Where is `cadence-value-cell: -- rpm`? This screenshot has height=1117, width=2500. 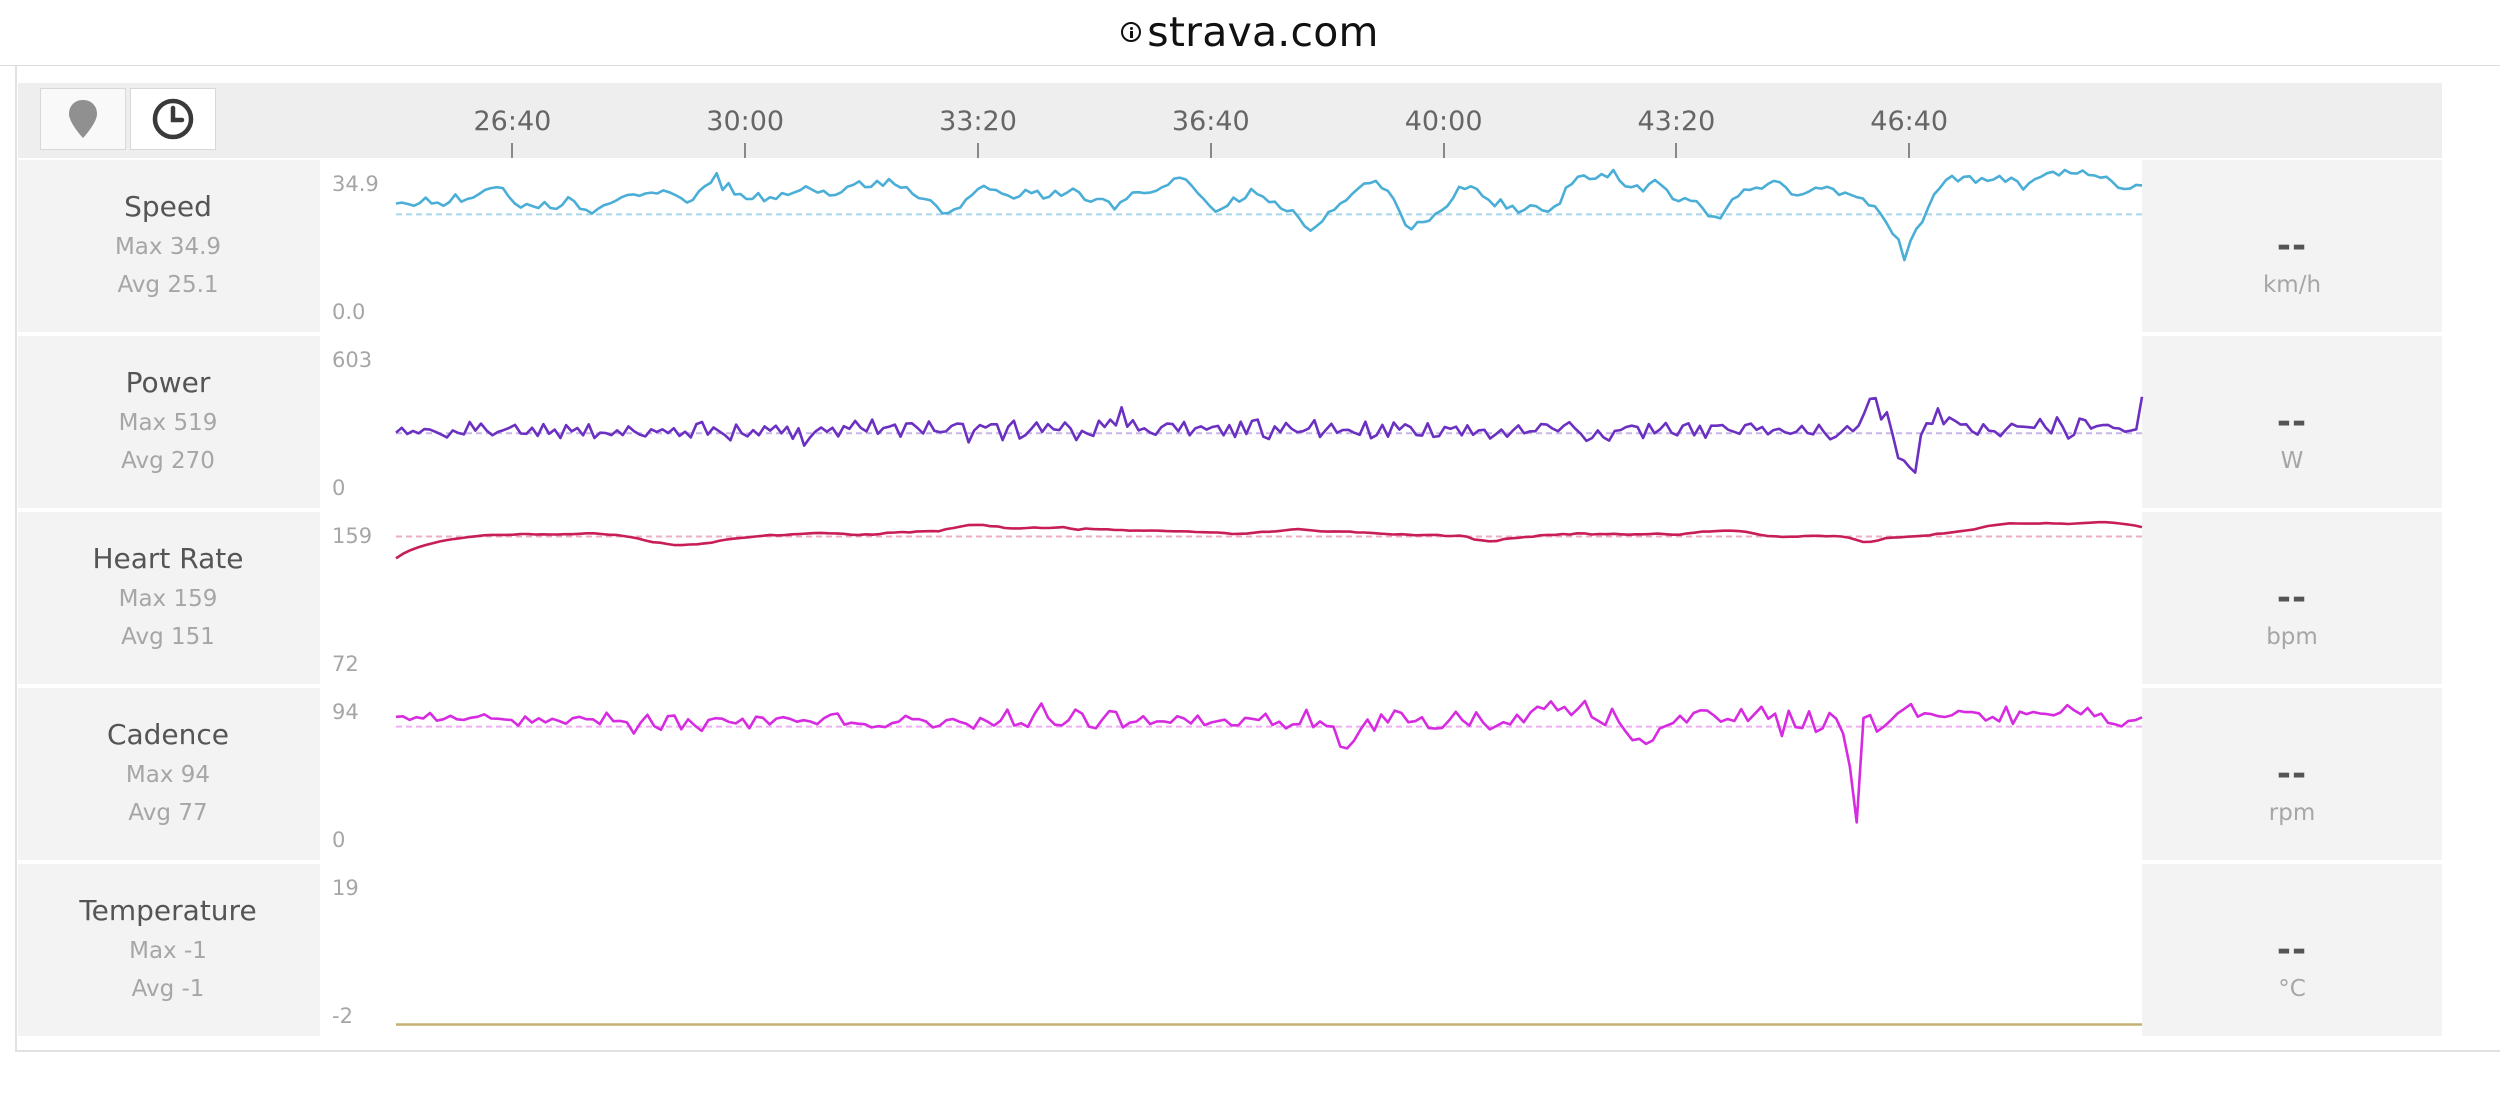
cadence-value-cell: -- rpm is located at coordinates (2292, 774).